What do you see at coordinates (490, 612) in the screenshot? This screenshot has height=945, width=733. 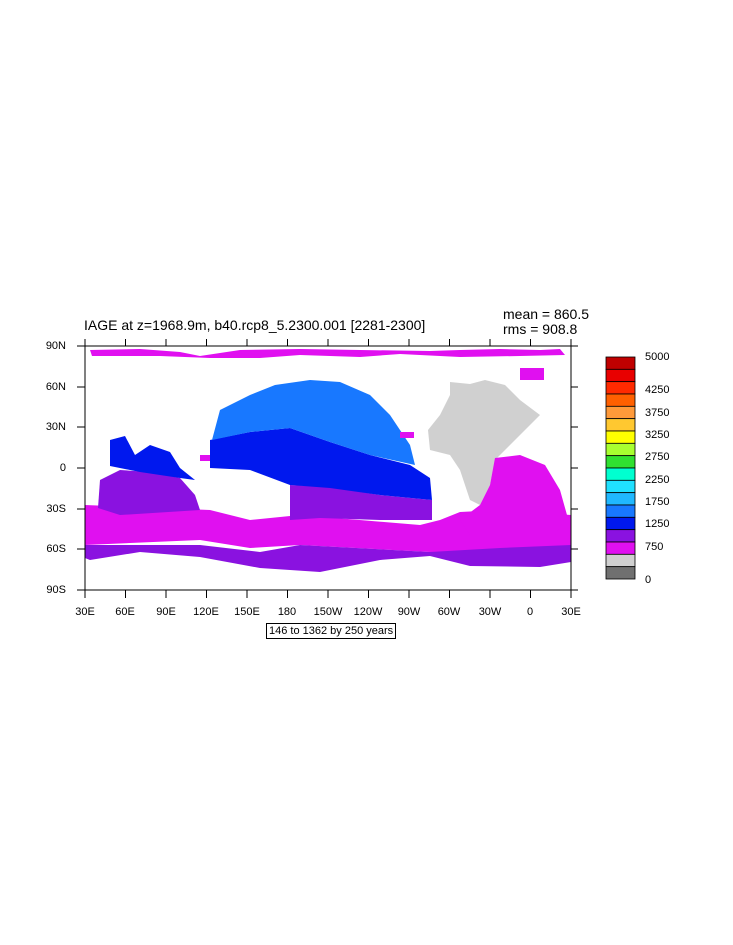 I see `x-tick-label: 30W` at bounding box center [490, 612].